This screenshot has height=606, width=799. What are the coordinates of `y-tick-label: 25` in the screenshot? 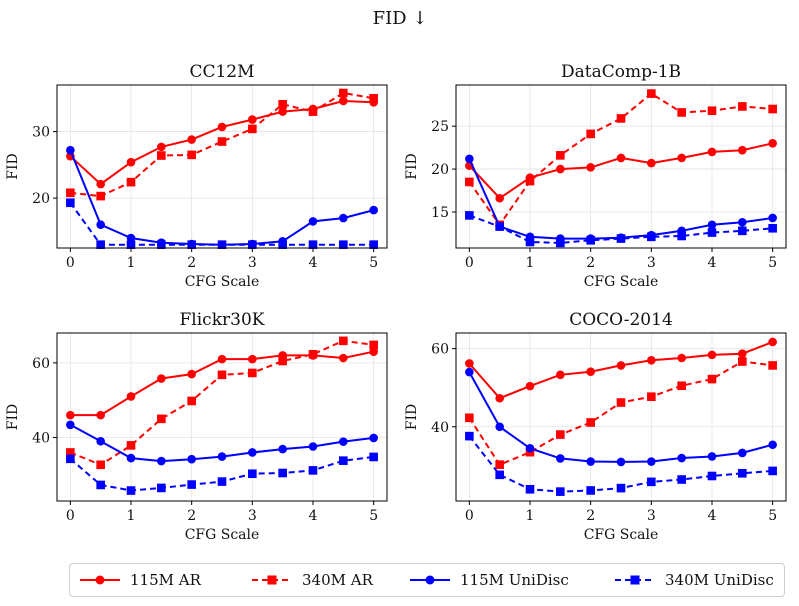 It's located at (440, 127).